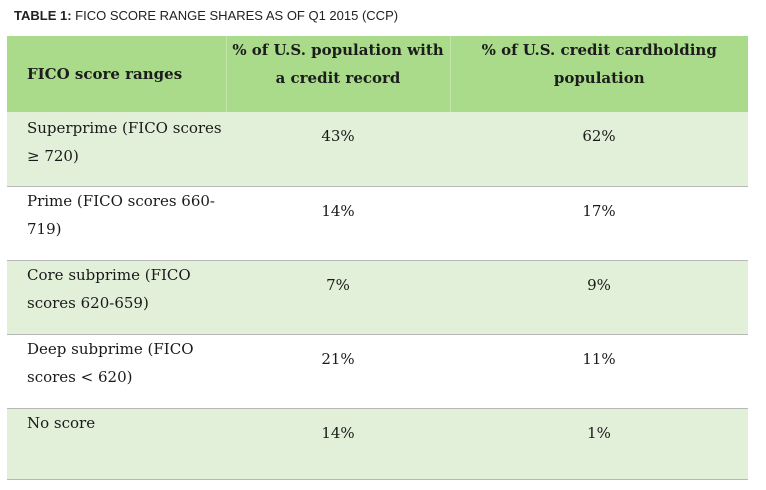  Describe the element at coordinates (377, 223) in the screenshot. I see `table-row: Prime (FICO scores 660-719) 14% 17%` at that location.